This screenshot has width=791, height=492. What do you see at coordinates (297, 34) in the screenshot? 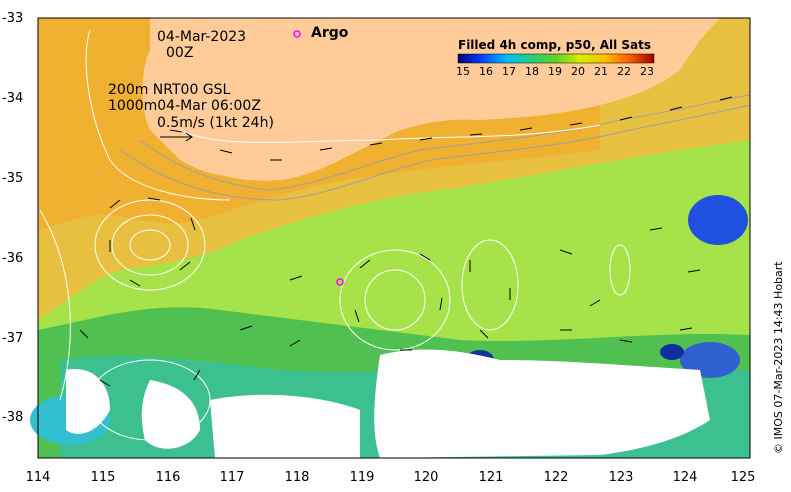
I see `argo-legend-marker` at bounding box center [297, 34].